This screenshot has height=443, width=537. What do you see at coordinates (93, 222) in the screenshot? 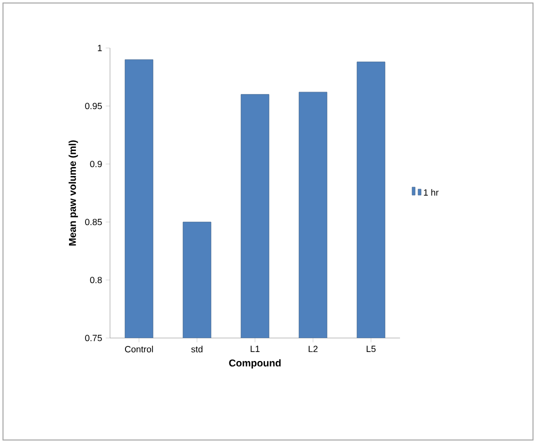
I see `y-tick-label: 0.85` at bounding box center [93, 222].